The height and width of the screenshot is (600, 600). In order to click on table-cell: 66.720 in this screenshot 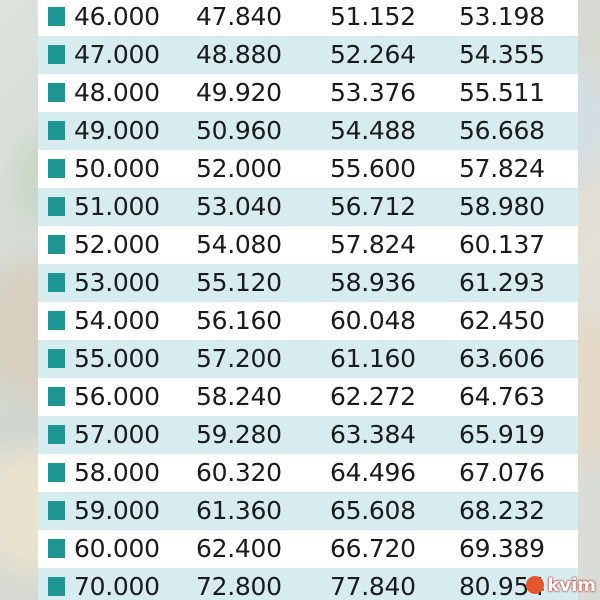, I will do `click(373, 548)`.